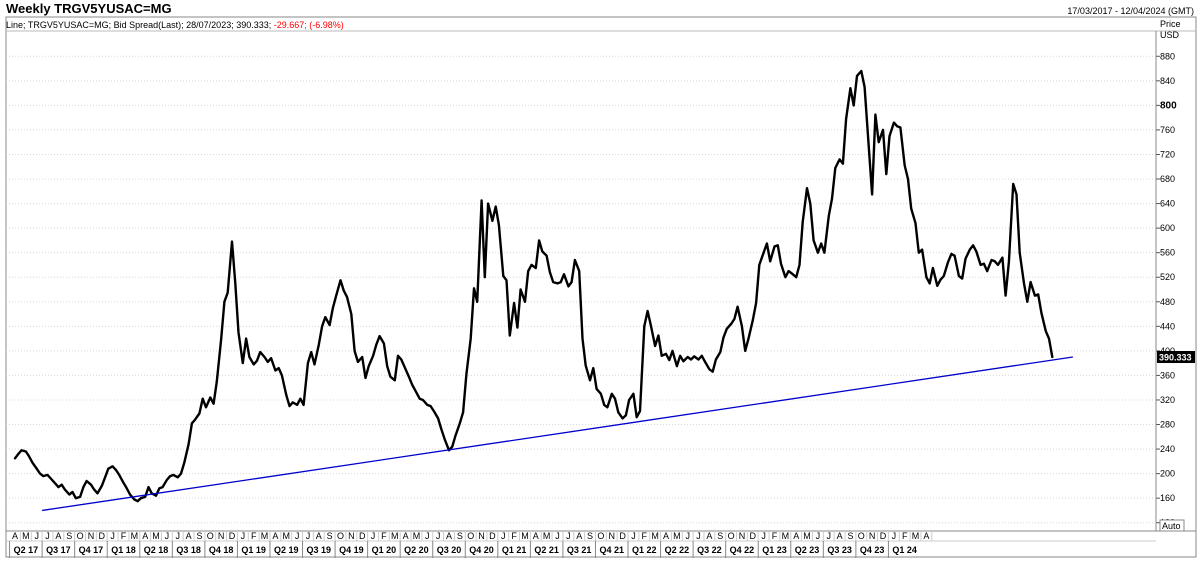 This screenshot has width=1200, height=571. I want to click on quarter-label: Q1 22, so click(644, 550).